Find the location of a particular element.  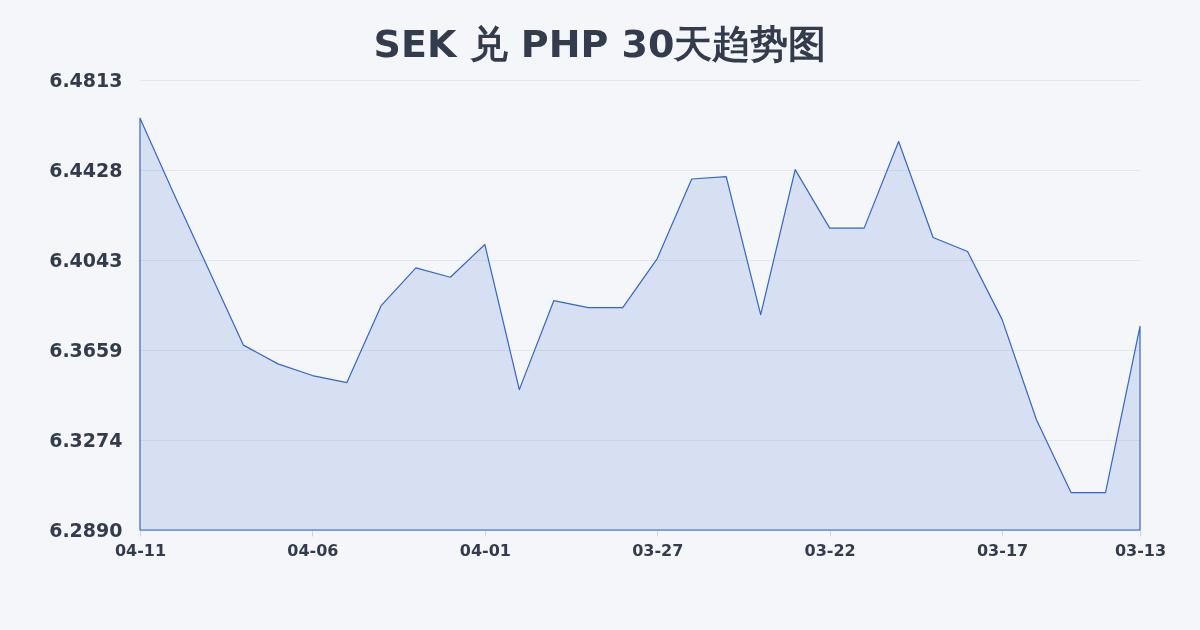

x-tick-label: 04-01 is located at coordinates (485, 550).